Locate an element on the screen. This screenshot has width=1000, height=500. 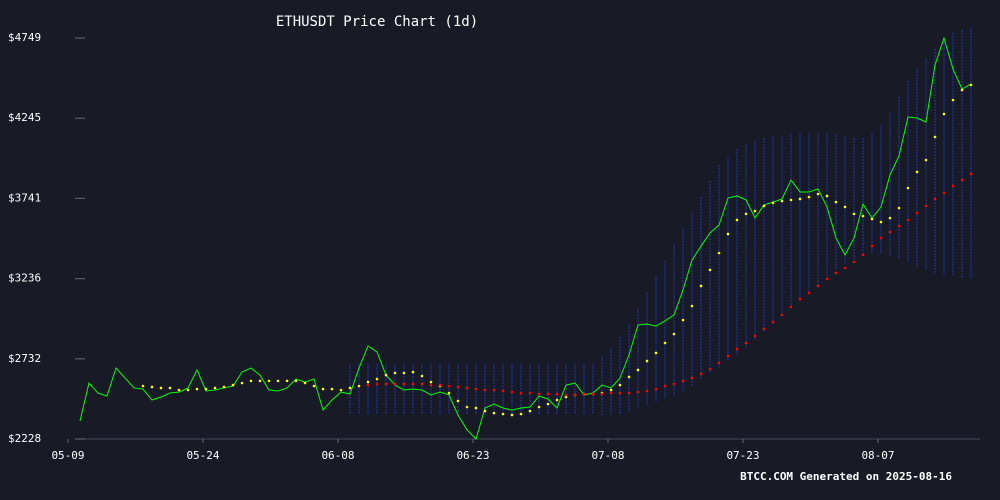
x-tick-label: 07-08 is located at coordinates (607, 455).